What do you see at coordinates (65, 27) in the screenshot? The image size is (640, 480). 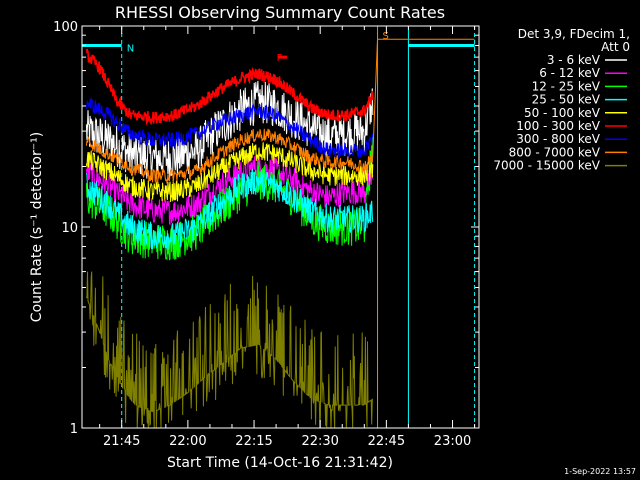 I see `y-tick-label: 100` at bounding box center [65, 27].